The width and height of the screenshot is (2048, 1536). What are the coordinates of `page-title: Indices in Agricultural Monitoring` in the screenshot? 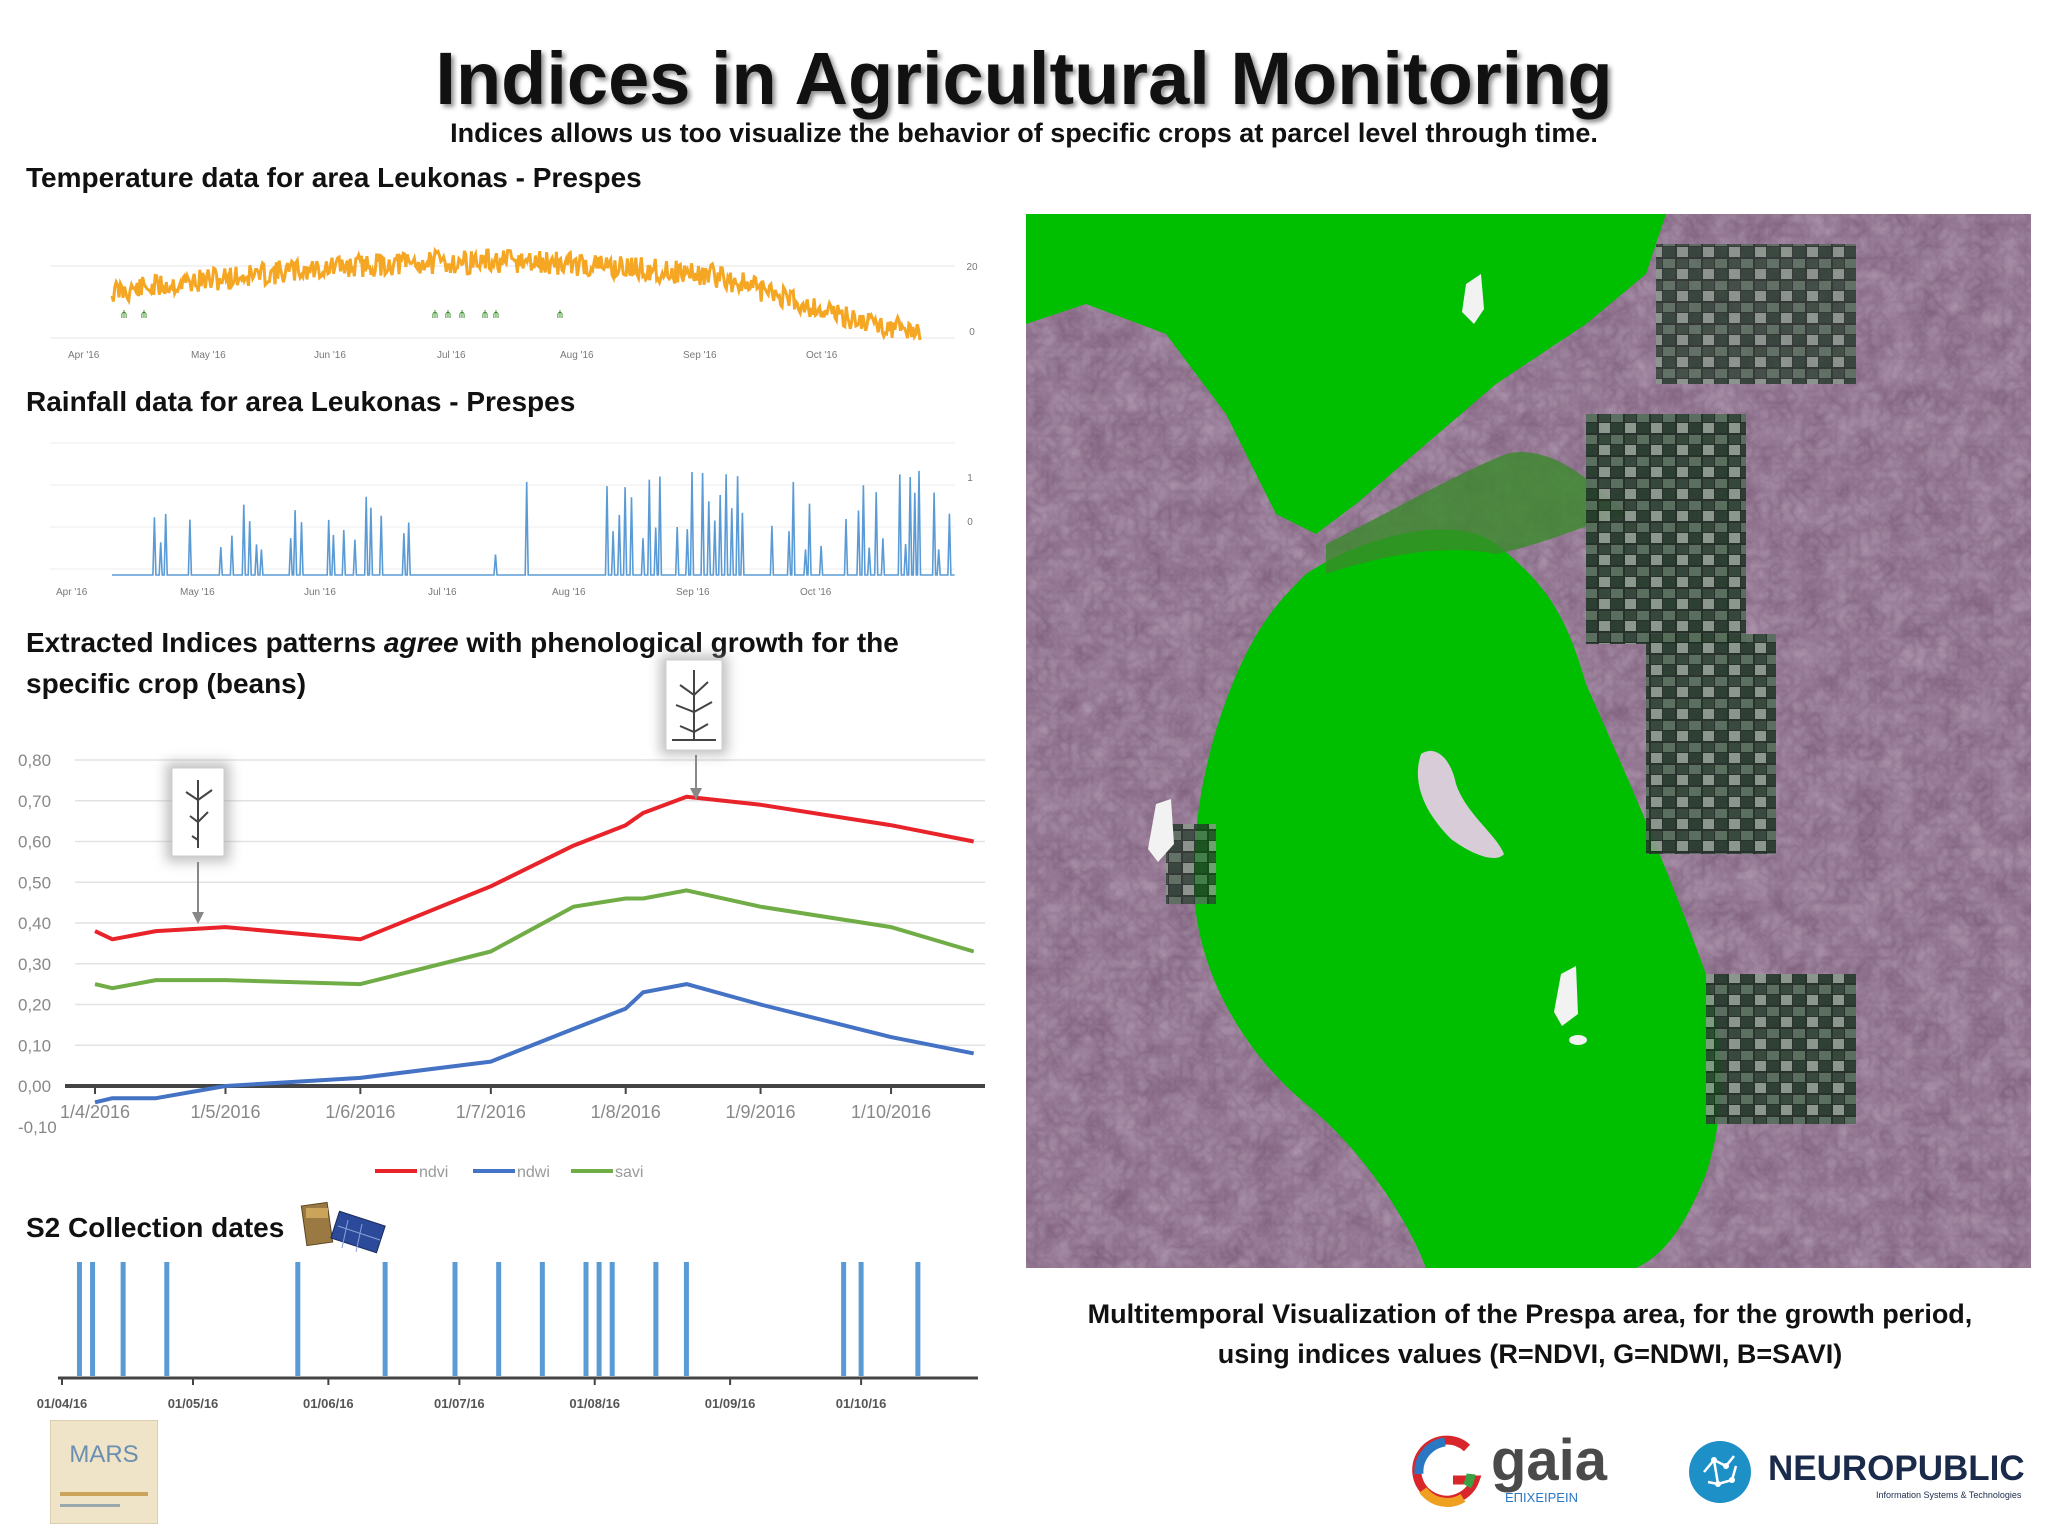 It's located at (1024, 78).